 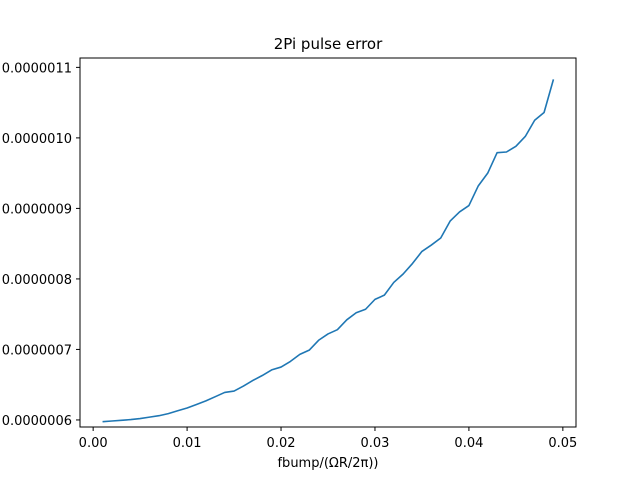 What do you see at coordinates (374, 443) in the screenshot?
I see `x-tick-label: 0.03` at bounding box center [374, 443].